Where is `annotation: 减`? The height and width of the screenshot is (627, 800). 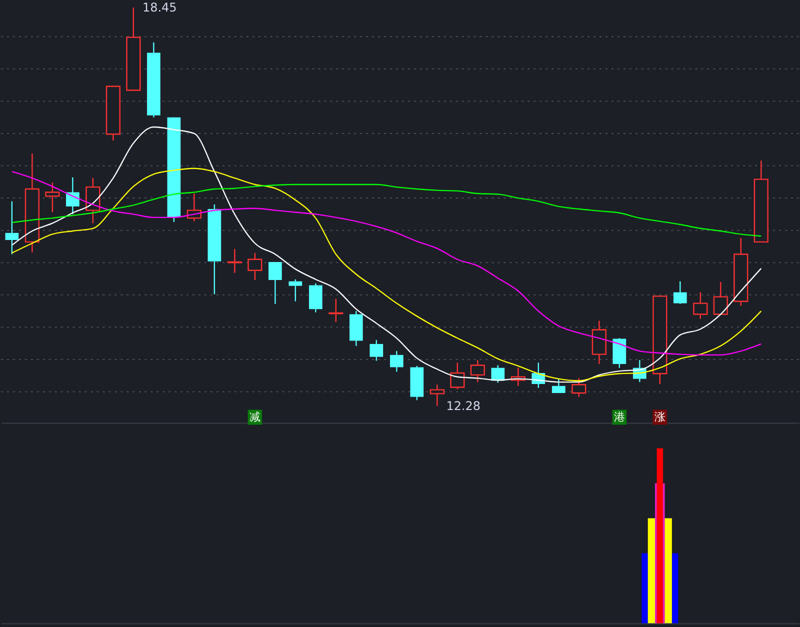 annotation: 减 is located at coordinates (254, 417).